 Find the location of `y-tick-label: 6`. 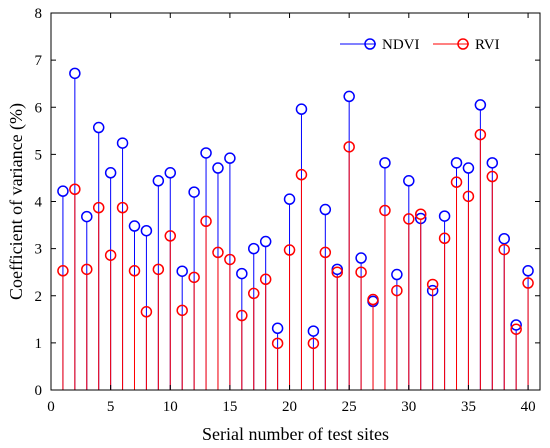

y-tick-label: 6 is located at coordinates (39, 108).